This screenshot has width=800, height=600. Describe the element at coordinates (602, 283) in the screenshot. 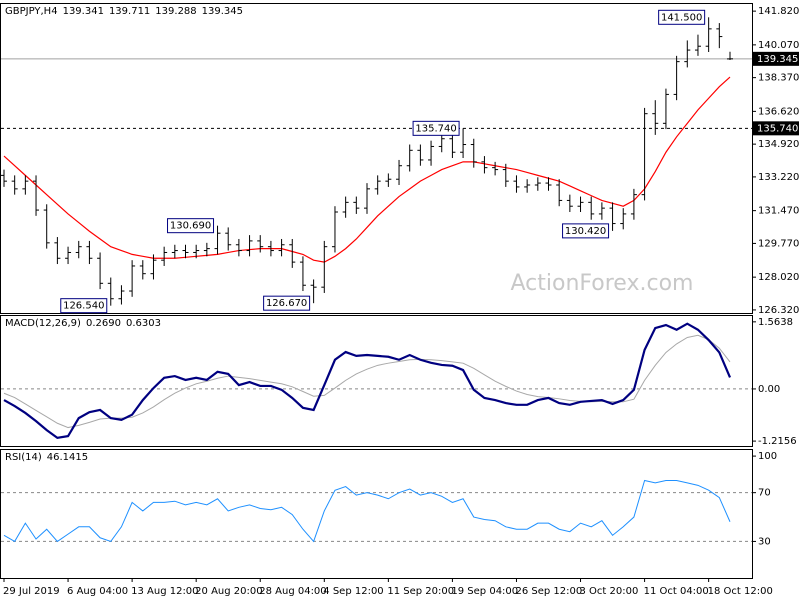

I see `watermark: ActionForex.com` at that location.